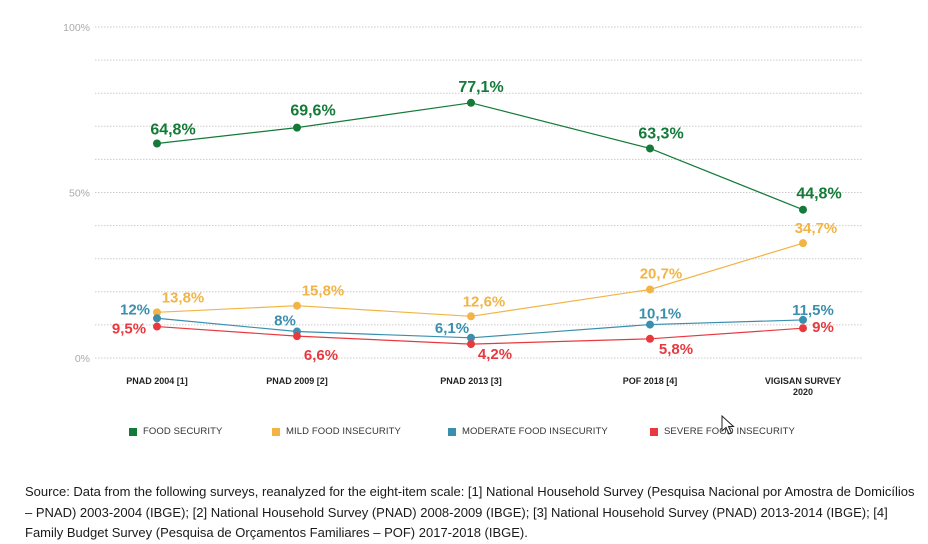 The height and width of the screenshot is (544, 928). What do you see at coordinates (661, 273) in the screenshot?
I see `data-label: 20,7%` at bounding box center [661, 273].